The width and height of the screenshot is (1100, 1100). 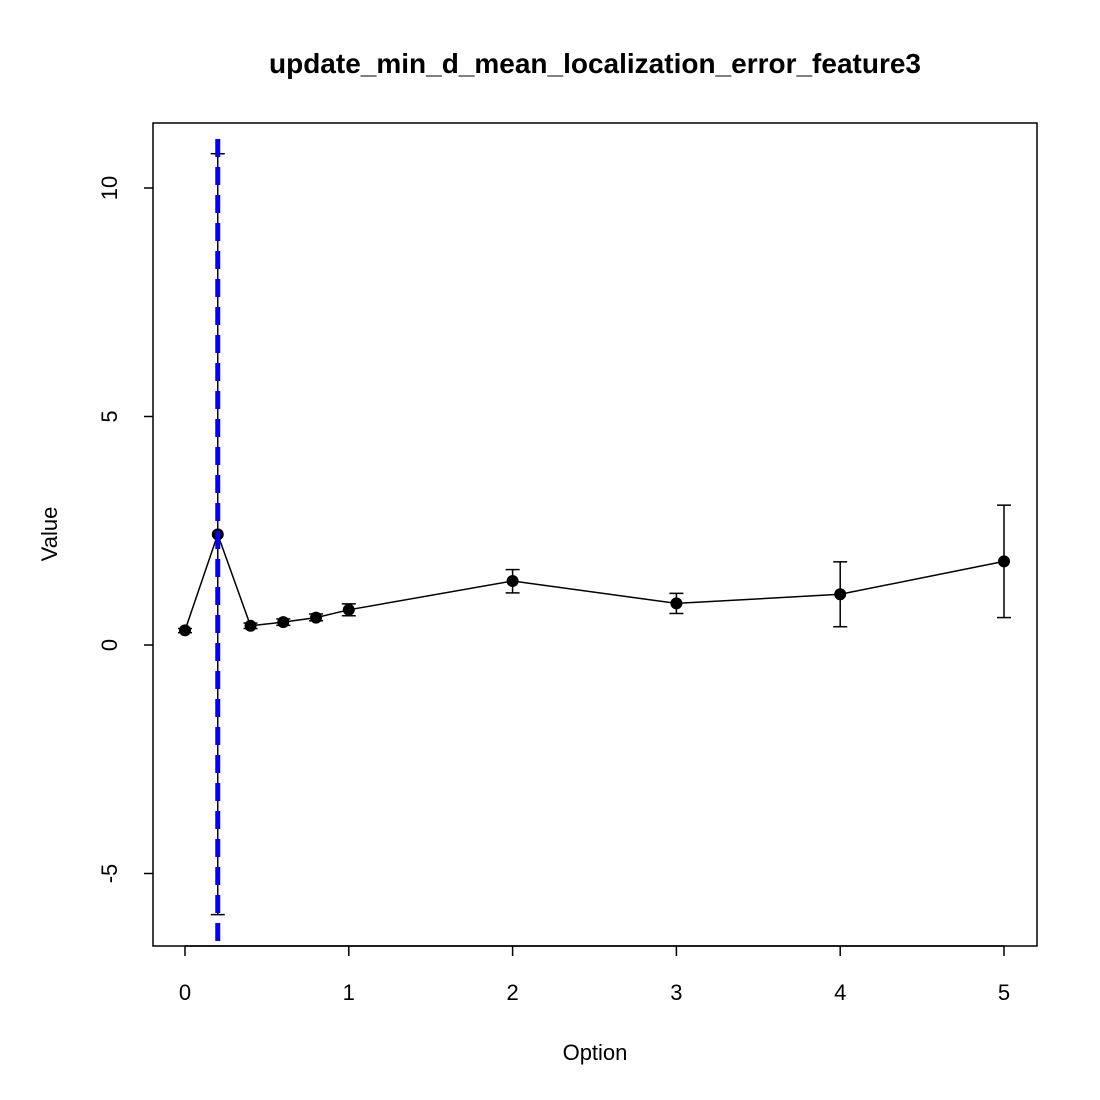 What do you see at coordinates (512, 992) in the screenshot?
I see `x-tick-label: 2` at bounding box center [512, 992].